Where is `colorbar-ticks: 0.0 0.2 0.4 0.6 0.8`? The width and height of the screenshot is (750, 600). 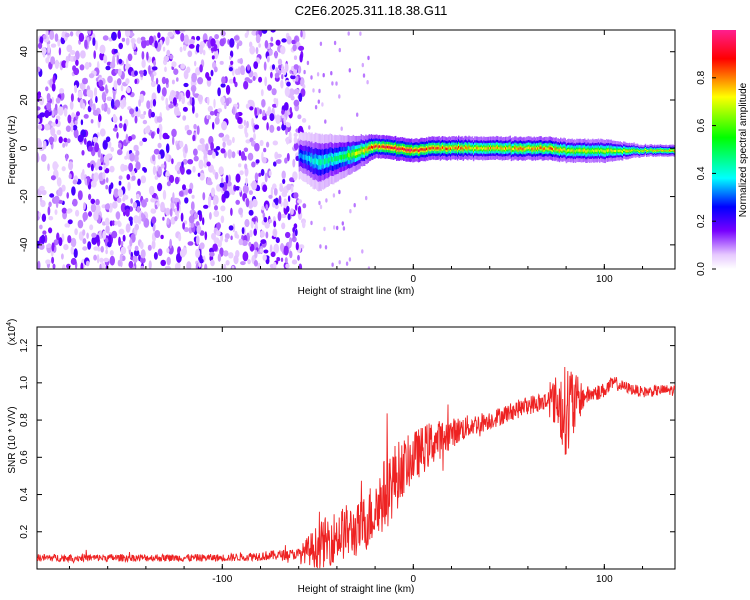
colorbar-ticks: 0.0 0.2 0.4 0.6 0.8 is located at coordinates (706, 173).